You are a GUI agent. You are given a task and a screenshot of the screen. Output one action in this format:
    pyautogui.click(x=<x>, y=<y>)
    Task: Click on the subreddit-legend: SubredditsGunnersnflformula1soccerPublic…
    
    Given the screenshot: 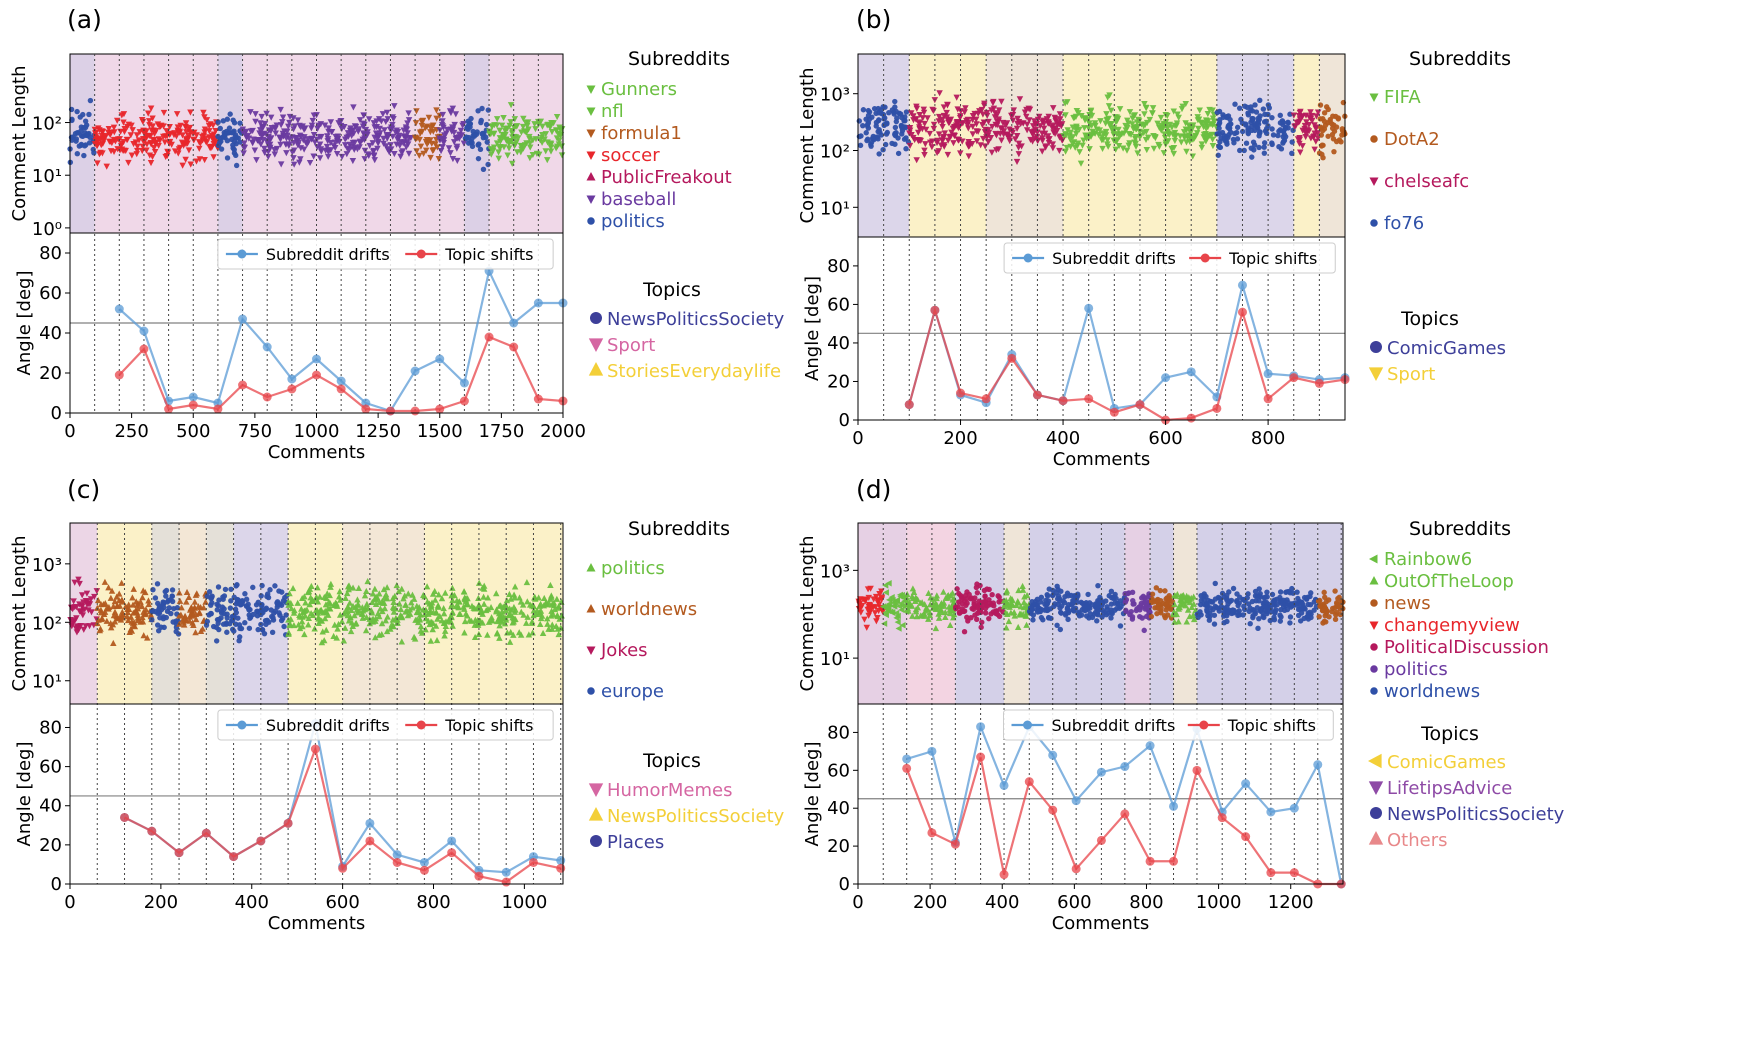 What is the action you would take?
    pyautogui.click(x=659, y=140)
    